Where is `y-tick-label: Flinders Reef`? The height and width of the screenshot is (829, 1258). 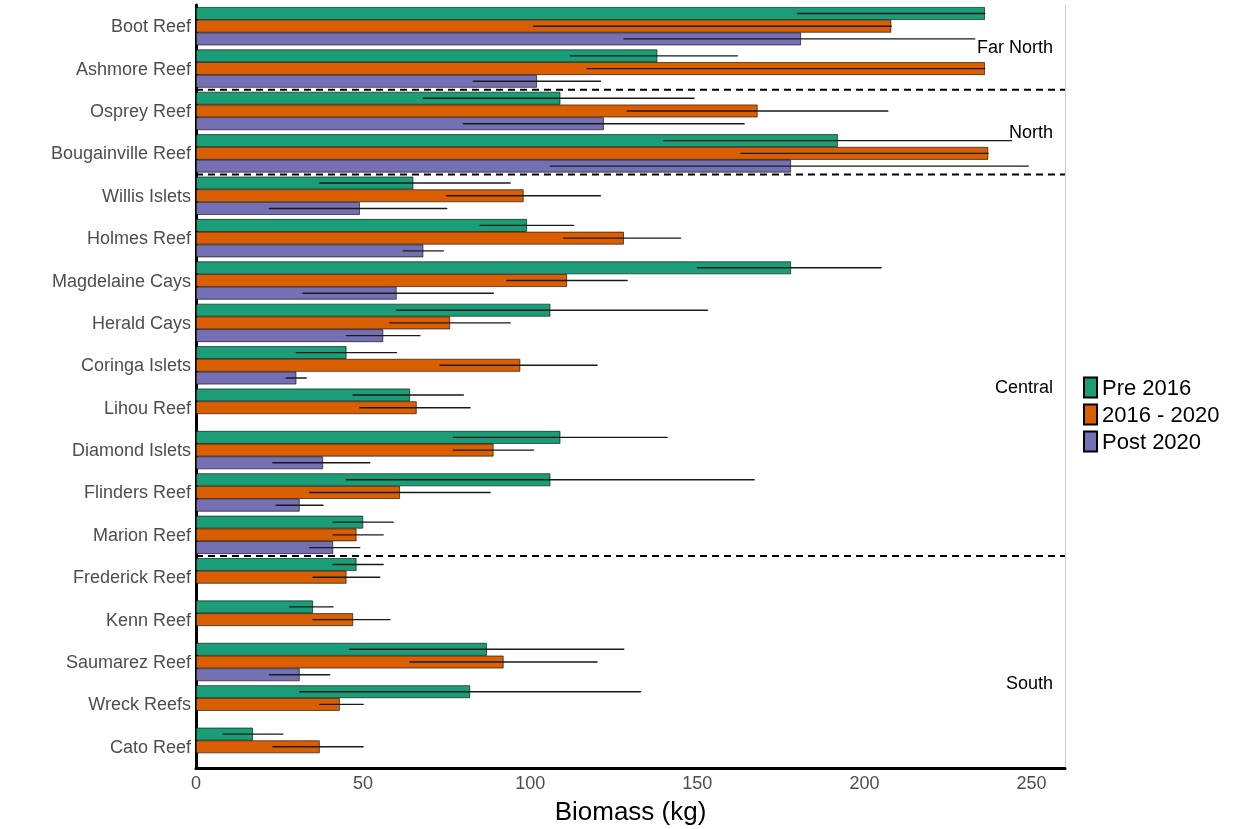
y-tick-label: Flinders Reef is located at coordinates (137, 492).